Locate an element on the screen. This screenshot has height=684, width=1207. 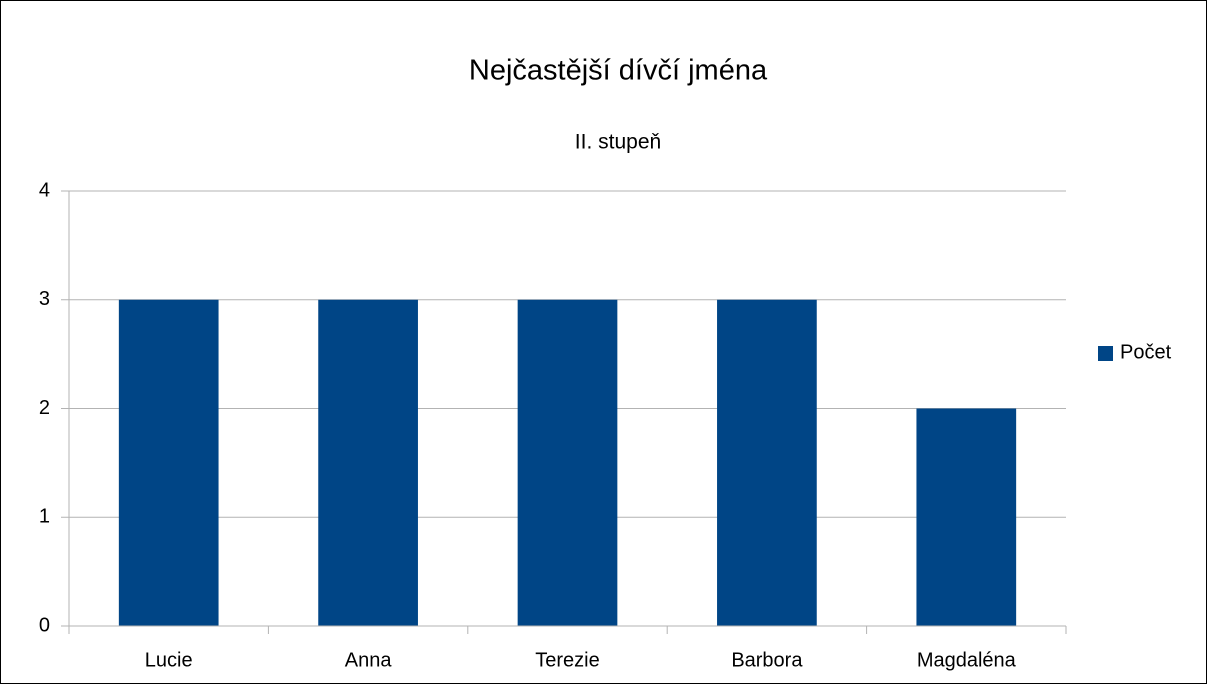
x-tick-label: Anna is located at coordinates (369, 660).